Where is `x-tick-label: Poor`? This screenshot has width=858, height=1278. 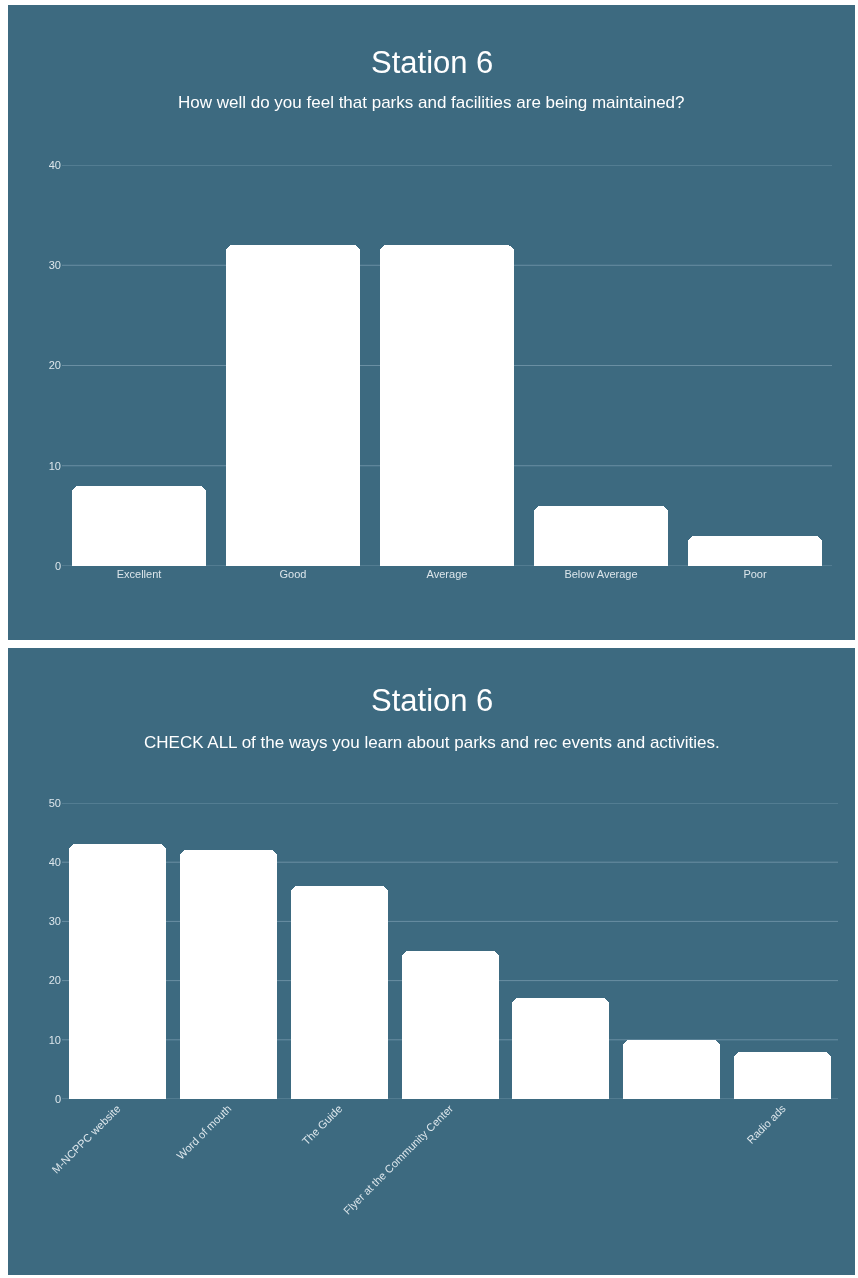
x-tick-label: Poor is located at coordinates (755, 574).